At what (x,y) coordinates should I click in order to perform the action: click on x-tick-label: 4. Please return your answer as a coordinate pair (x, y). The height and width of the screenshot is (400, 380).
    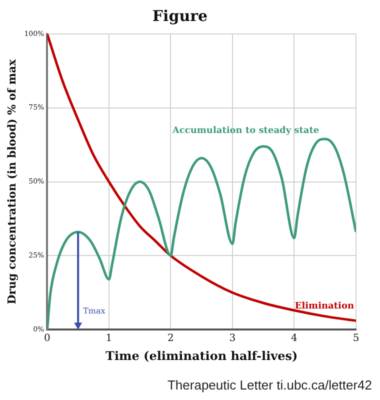
    Looking at the image, I should click on (294, 338).